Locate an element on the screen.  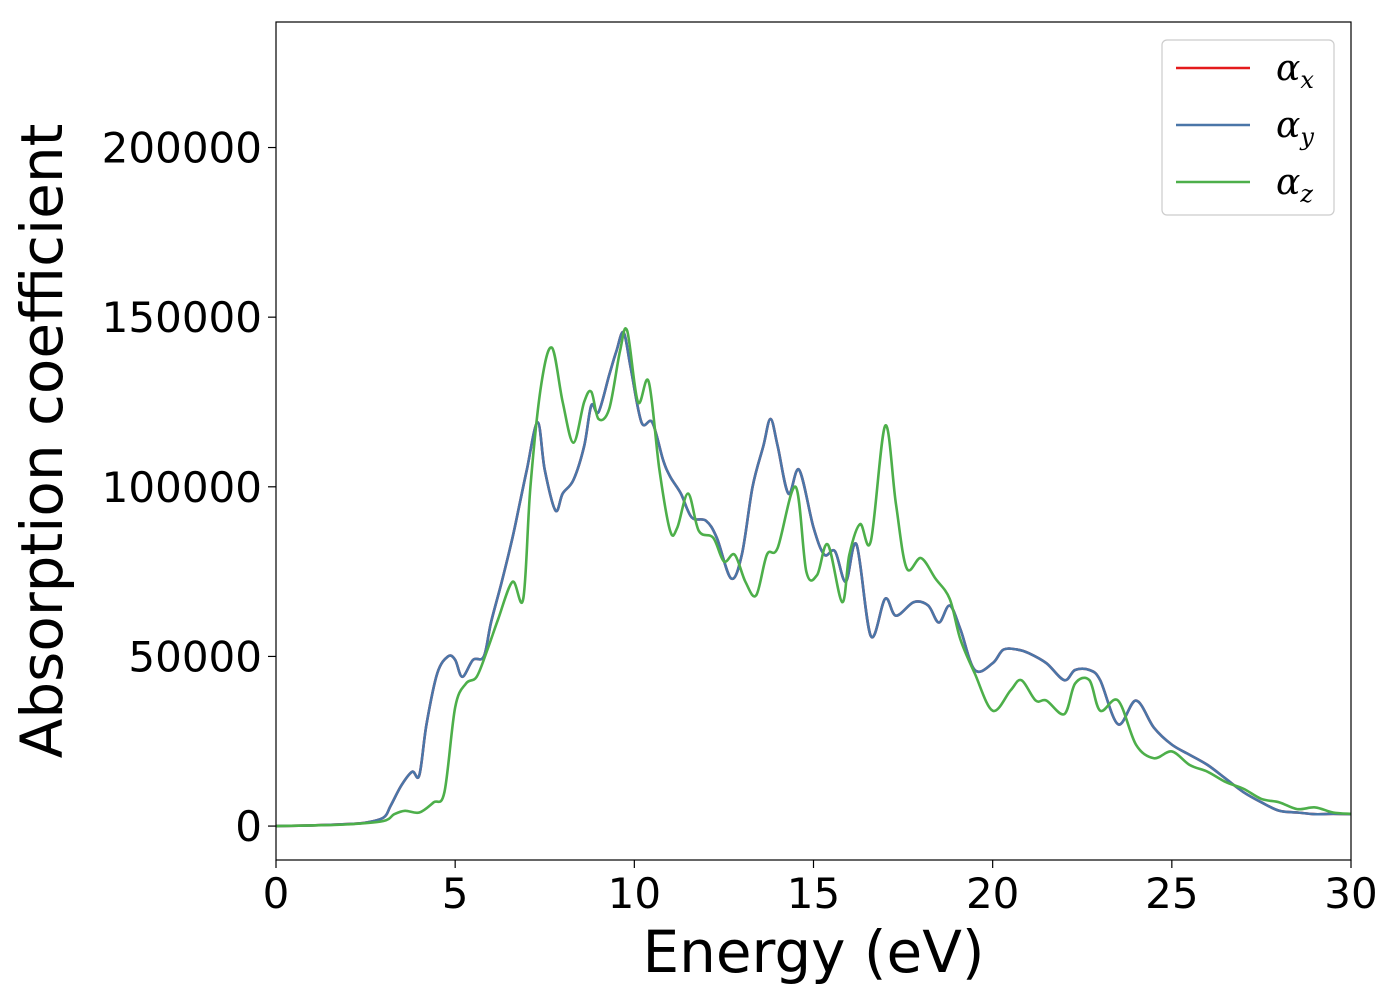
x-axis-label: Energy (eV) is located at coordinates (813, 952).